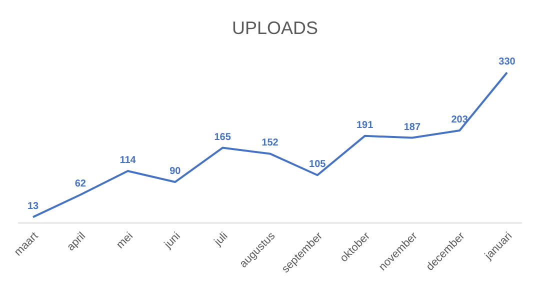  I want to click on x-tick-label: mei, so click(125, 241).